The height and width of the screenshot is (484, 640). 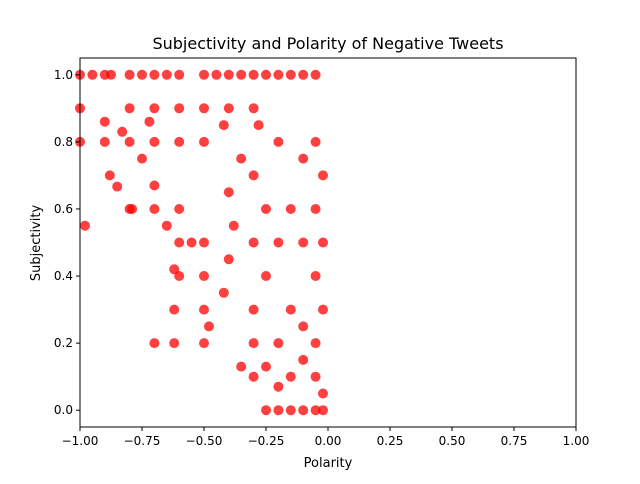 I want to click on y-tick-label: 0.6, so click(x=63, y=209).